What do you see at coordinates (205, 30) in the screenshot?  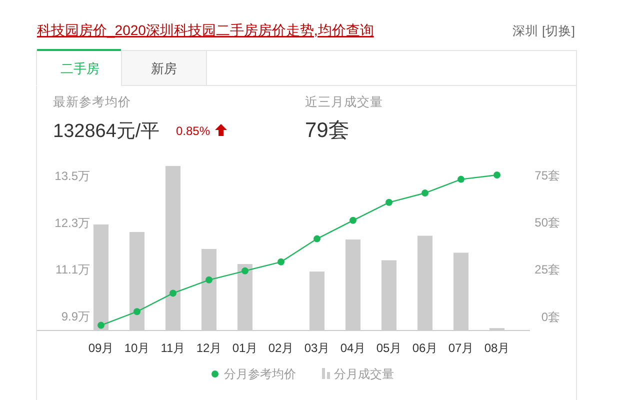 I see `chart-title: 科技园房价_2020深圳科技园二手房房价走势,均价查询` at bounding box center [205, 30].